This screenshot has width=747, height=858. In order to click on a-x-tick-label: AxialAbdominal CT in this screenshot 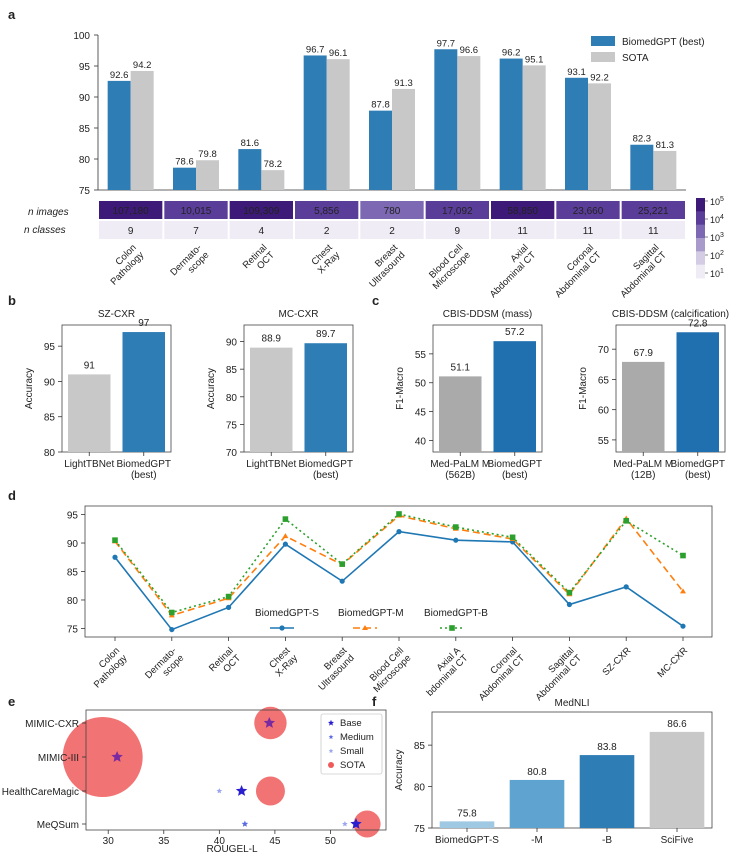, I will do `click(509, 271)`.